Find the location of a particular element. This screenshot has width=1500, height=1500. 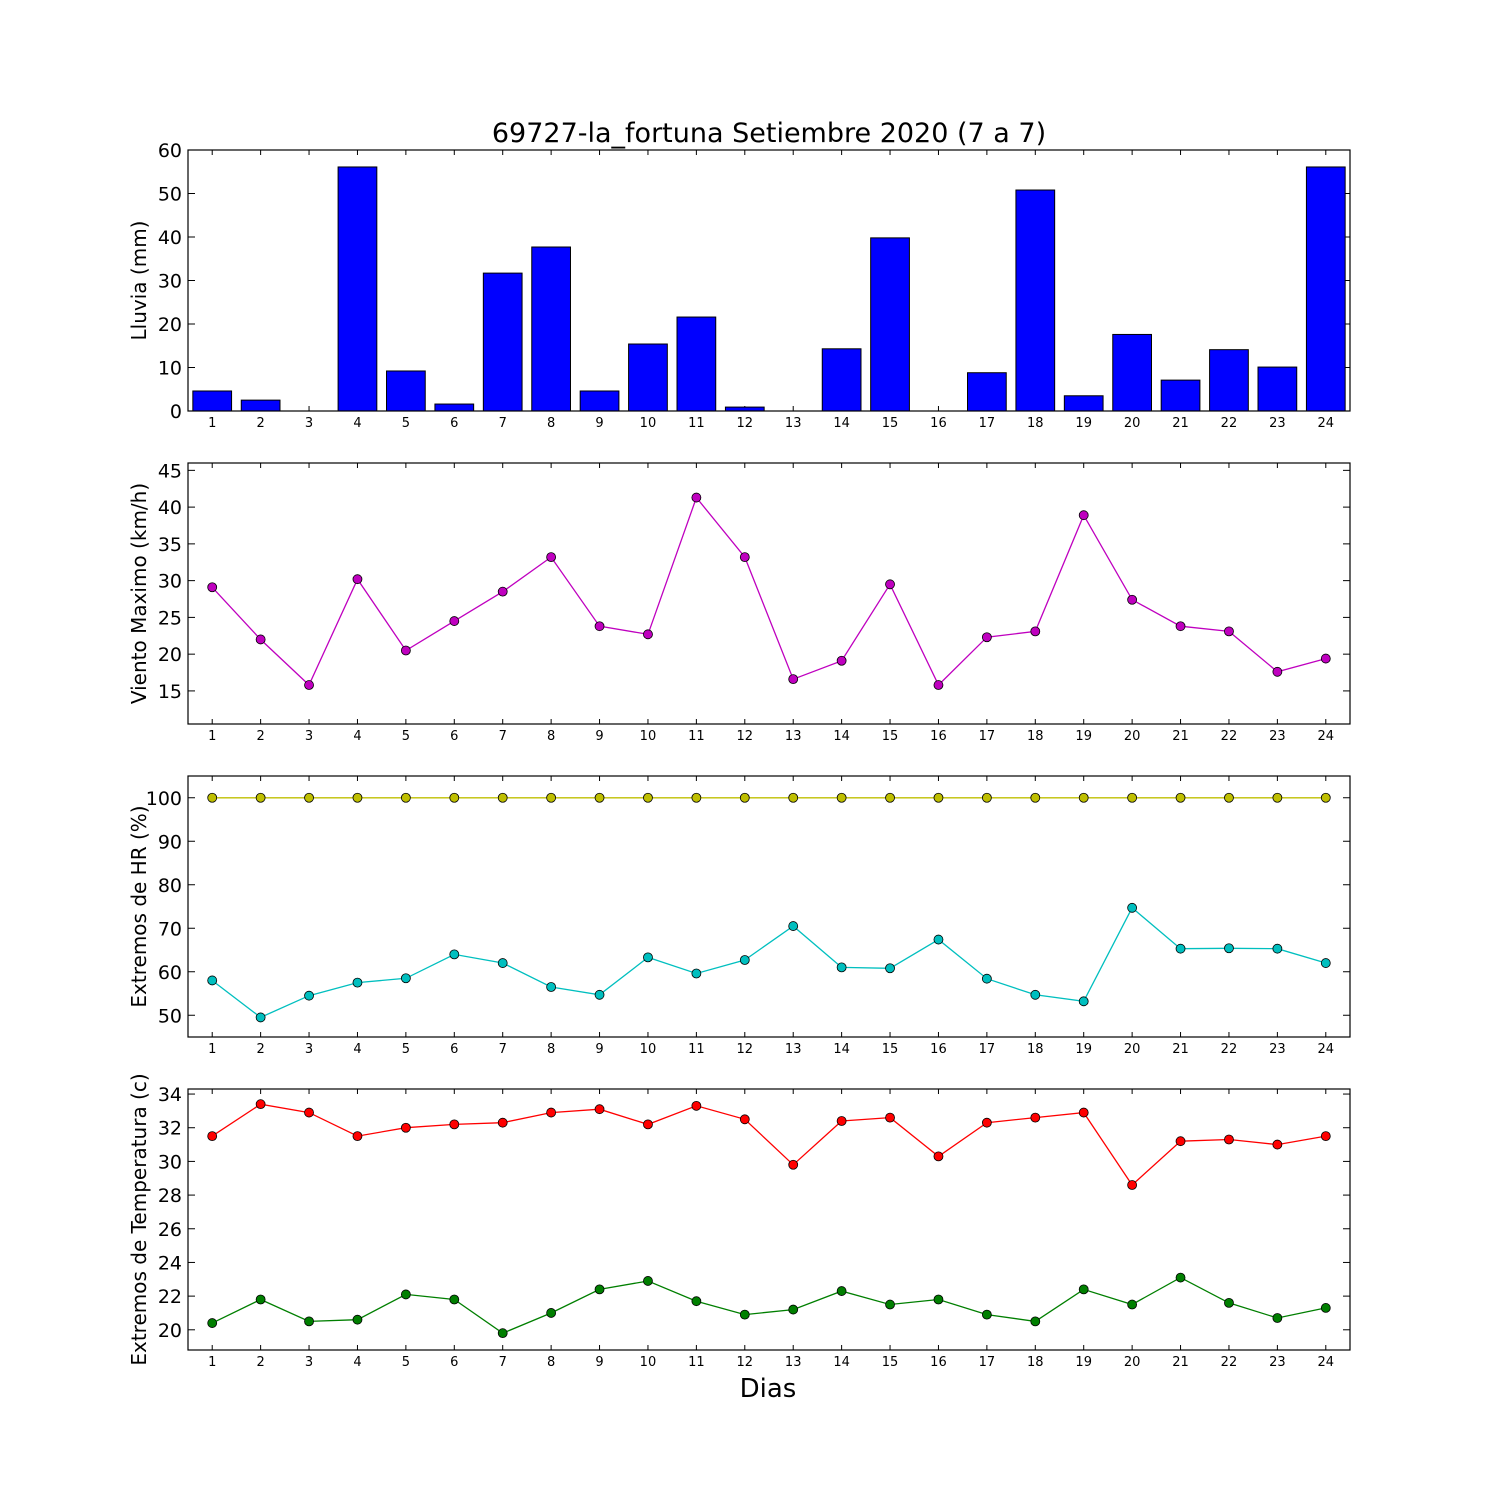

humidity-x-tick-label: 13 is located at coordinates (793, 1049).